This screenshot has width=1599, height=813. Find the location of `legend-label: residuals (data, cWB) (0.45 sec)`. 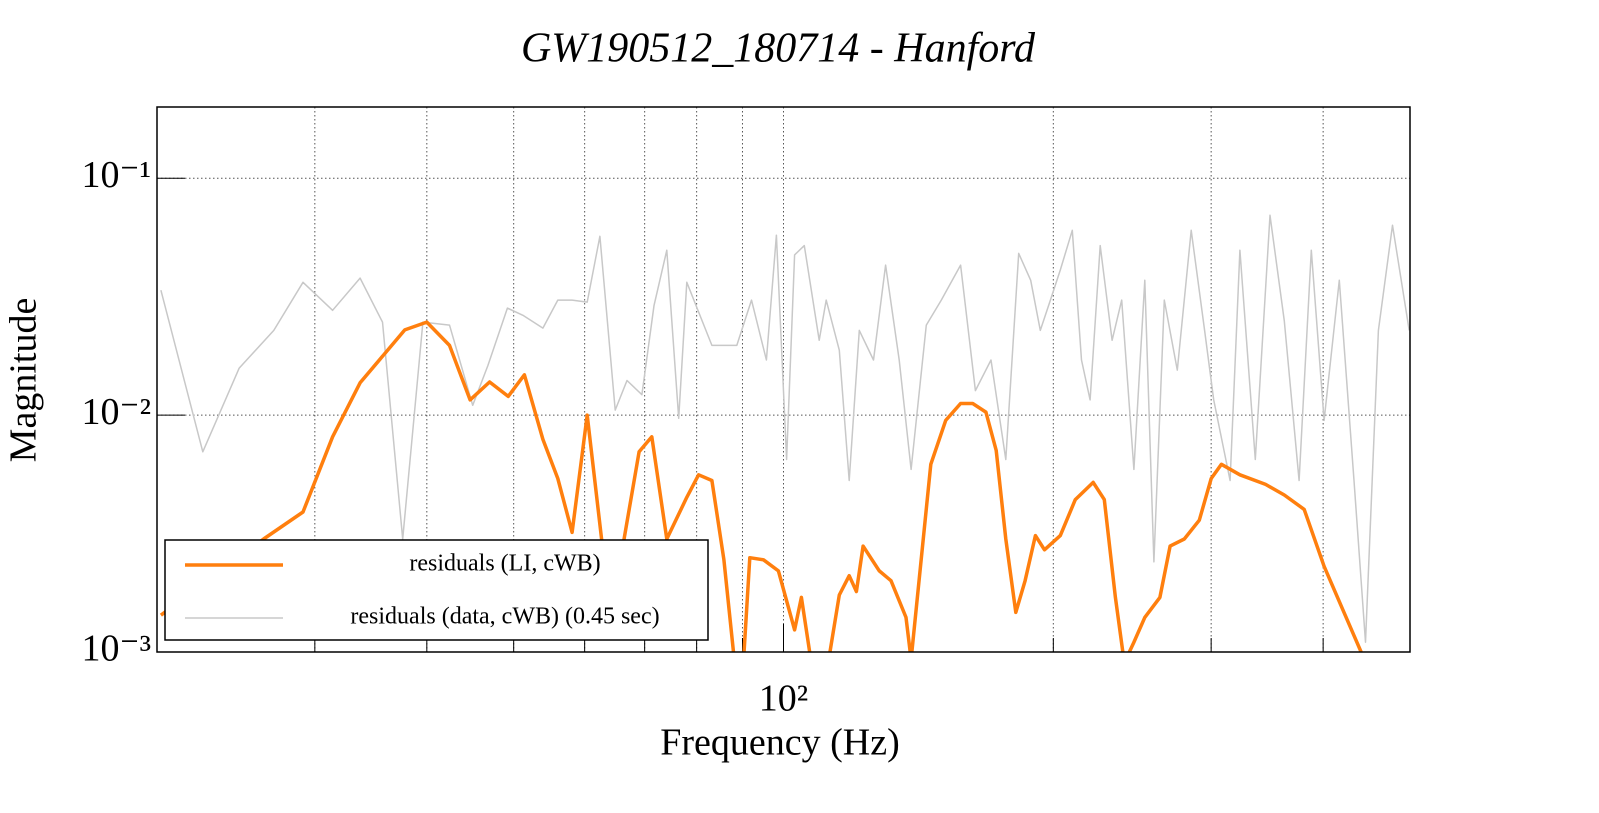

legend-label: residuals (data, cWB) (0.45 sec) is located at coordinates (504, 617).